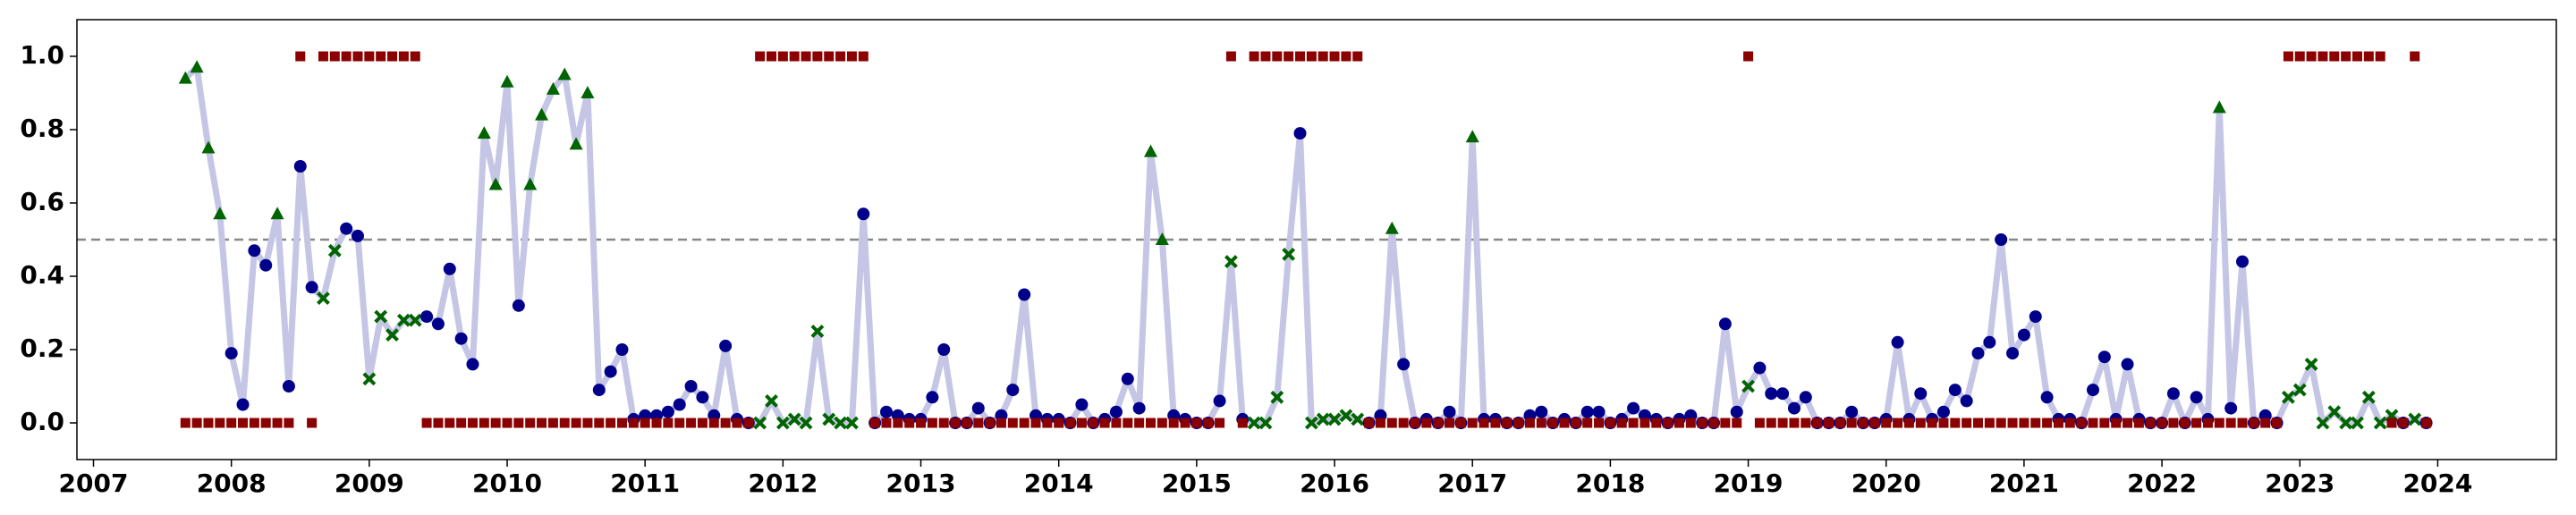 The width and height of the screenshot is (2576, 515). What do you see at coordinates (1334, 483) in the screenshot?
I see `x-tick-label: 2016` at bounding box center [1334, 483].